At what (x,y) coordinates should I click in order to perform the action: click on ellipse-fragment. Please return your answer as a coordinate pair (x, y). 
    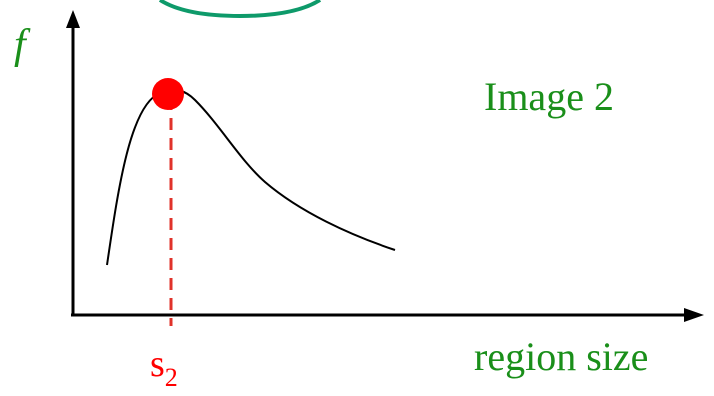
    Looking at the image, I should click on (240, 9).